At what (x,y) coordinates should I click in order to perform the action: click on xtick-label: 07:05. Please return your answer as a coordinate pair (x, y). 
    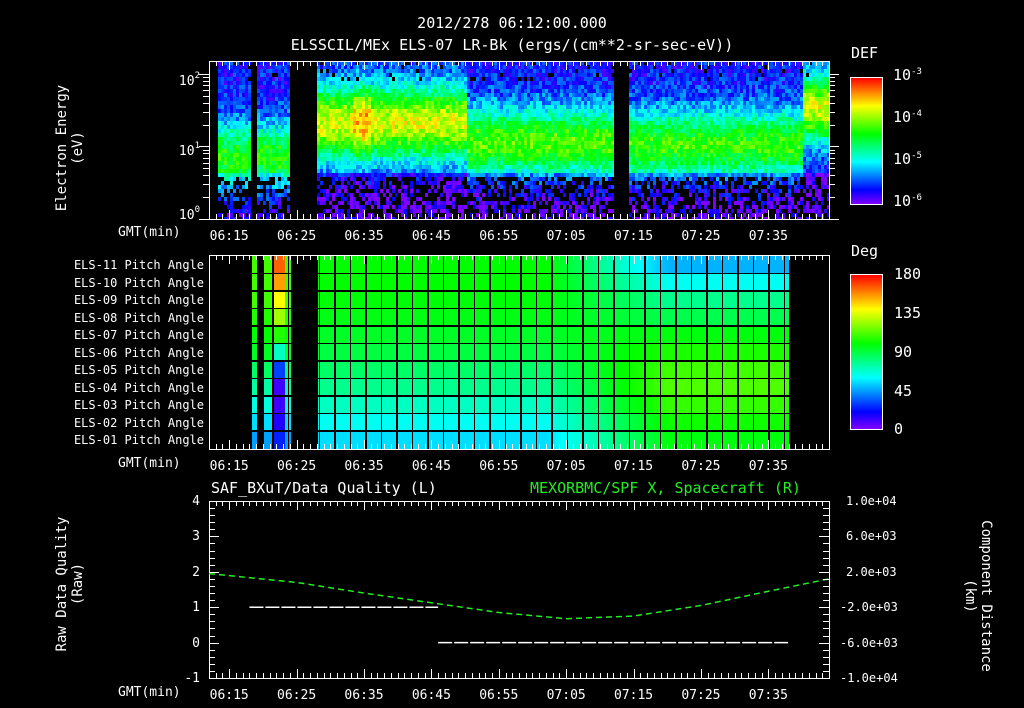
    Looking at the image, I should click on (566, 695).